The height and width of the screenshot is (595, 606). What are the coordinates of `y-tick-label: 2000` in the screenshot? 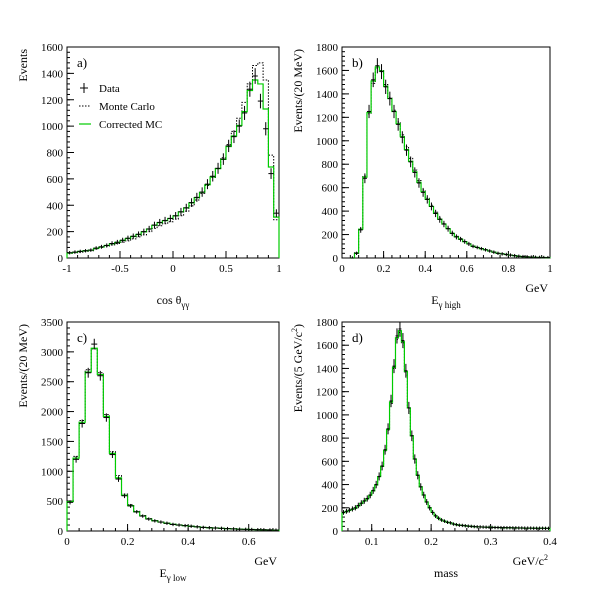 It's located at (52, 413).